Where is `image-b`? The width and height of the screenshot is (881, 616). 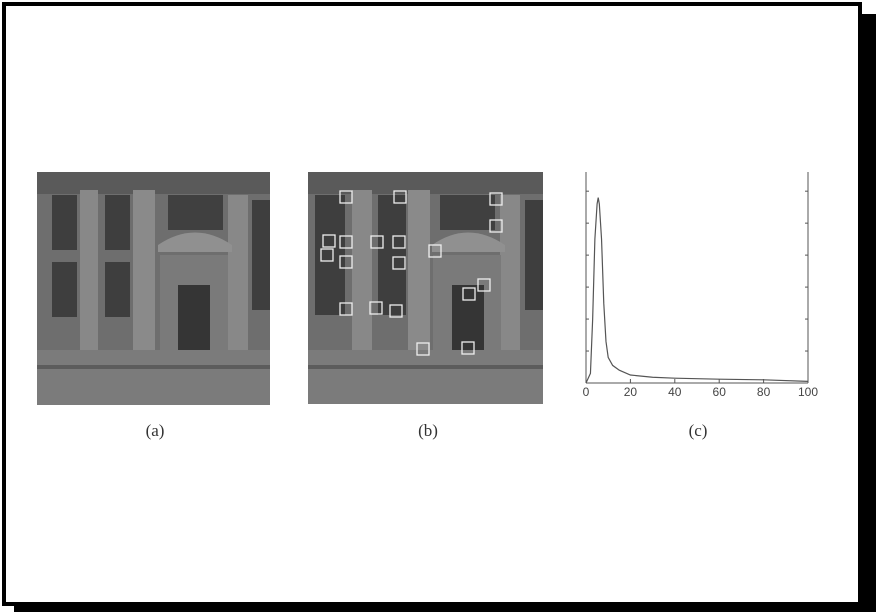 image-b is located at coordinates (425, 288).